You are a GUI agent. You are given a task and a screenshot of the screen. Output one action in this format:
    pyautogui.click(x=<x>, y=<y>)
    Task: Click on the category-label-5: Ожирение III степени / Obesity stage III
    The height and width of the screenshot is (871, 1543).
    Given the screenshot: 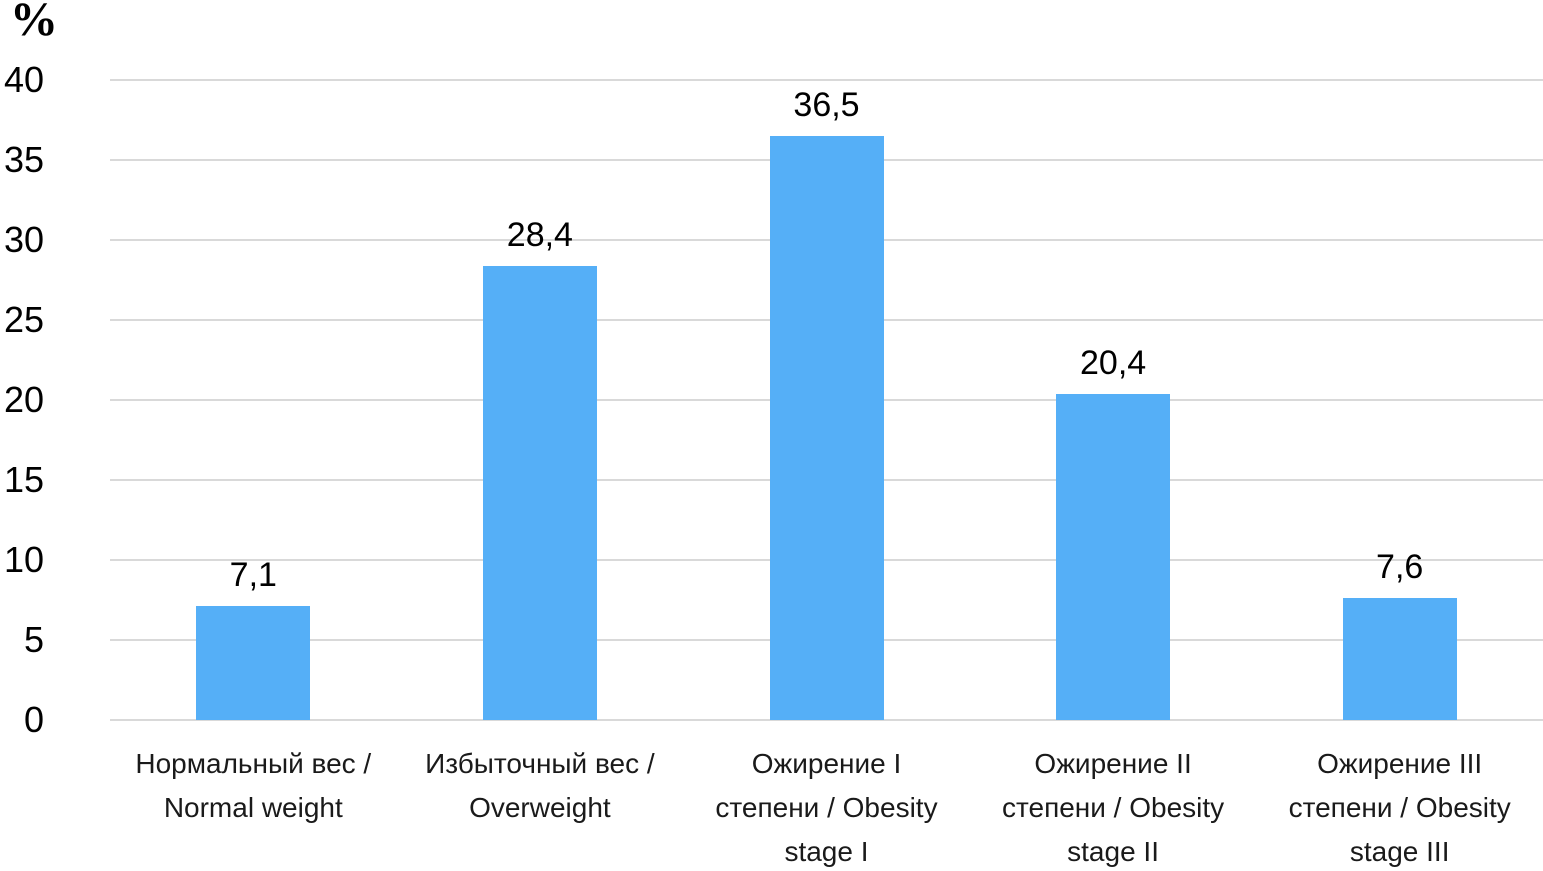 What is the action you would take?
    pyautogui.click(x=1399, y=807)
    